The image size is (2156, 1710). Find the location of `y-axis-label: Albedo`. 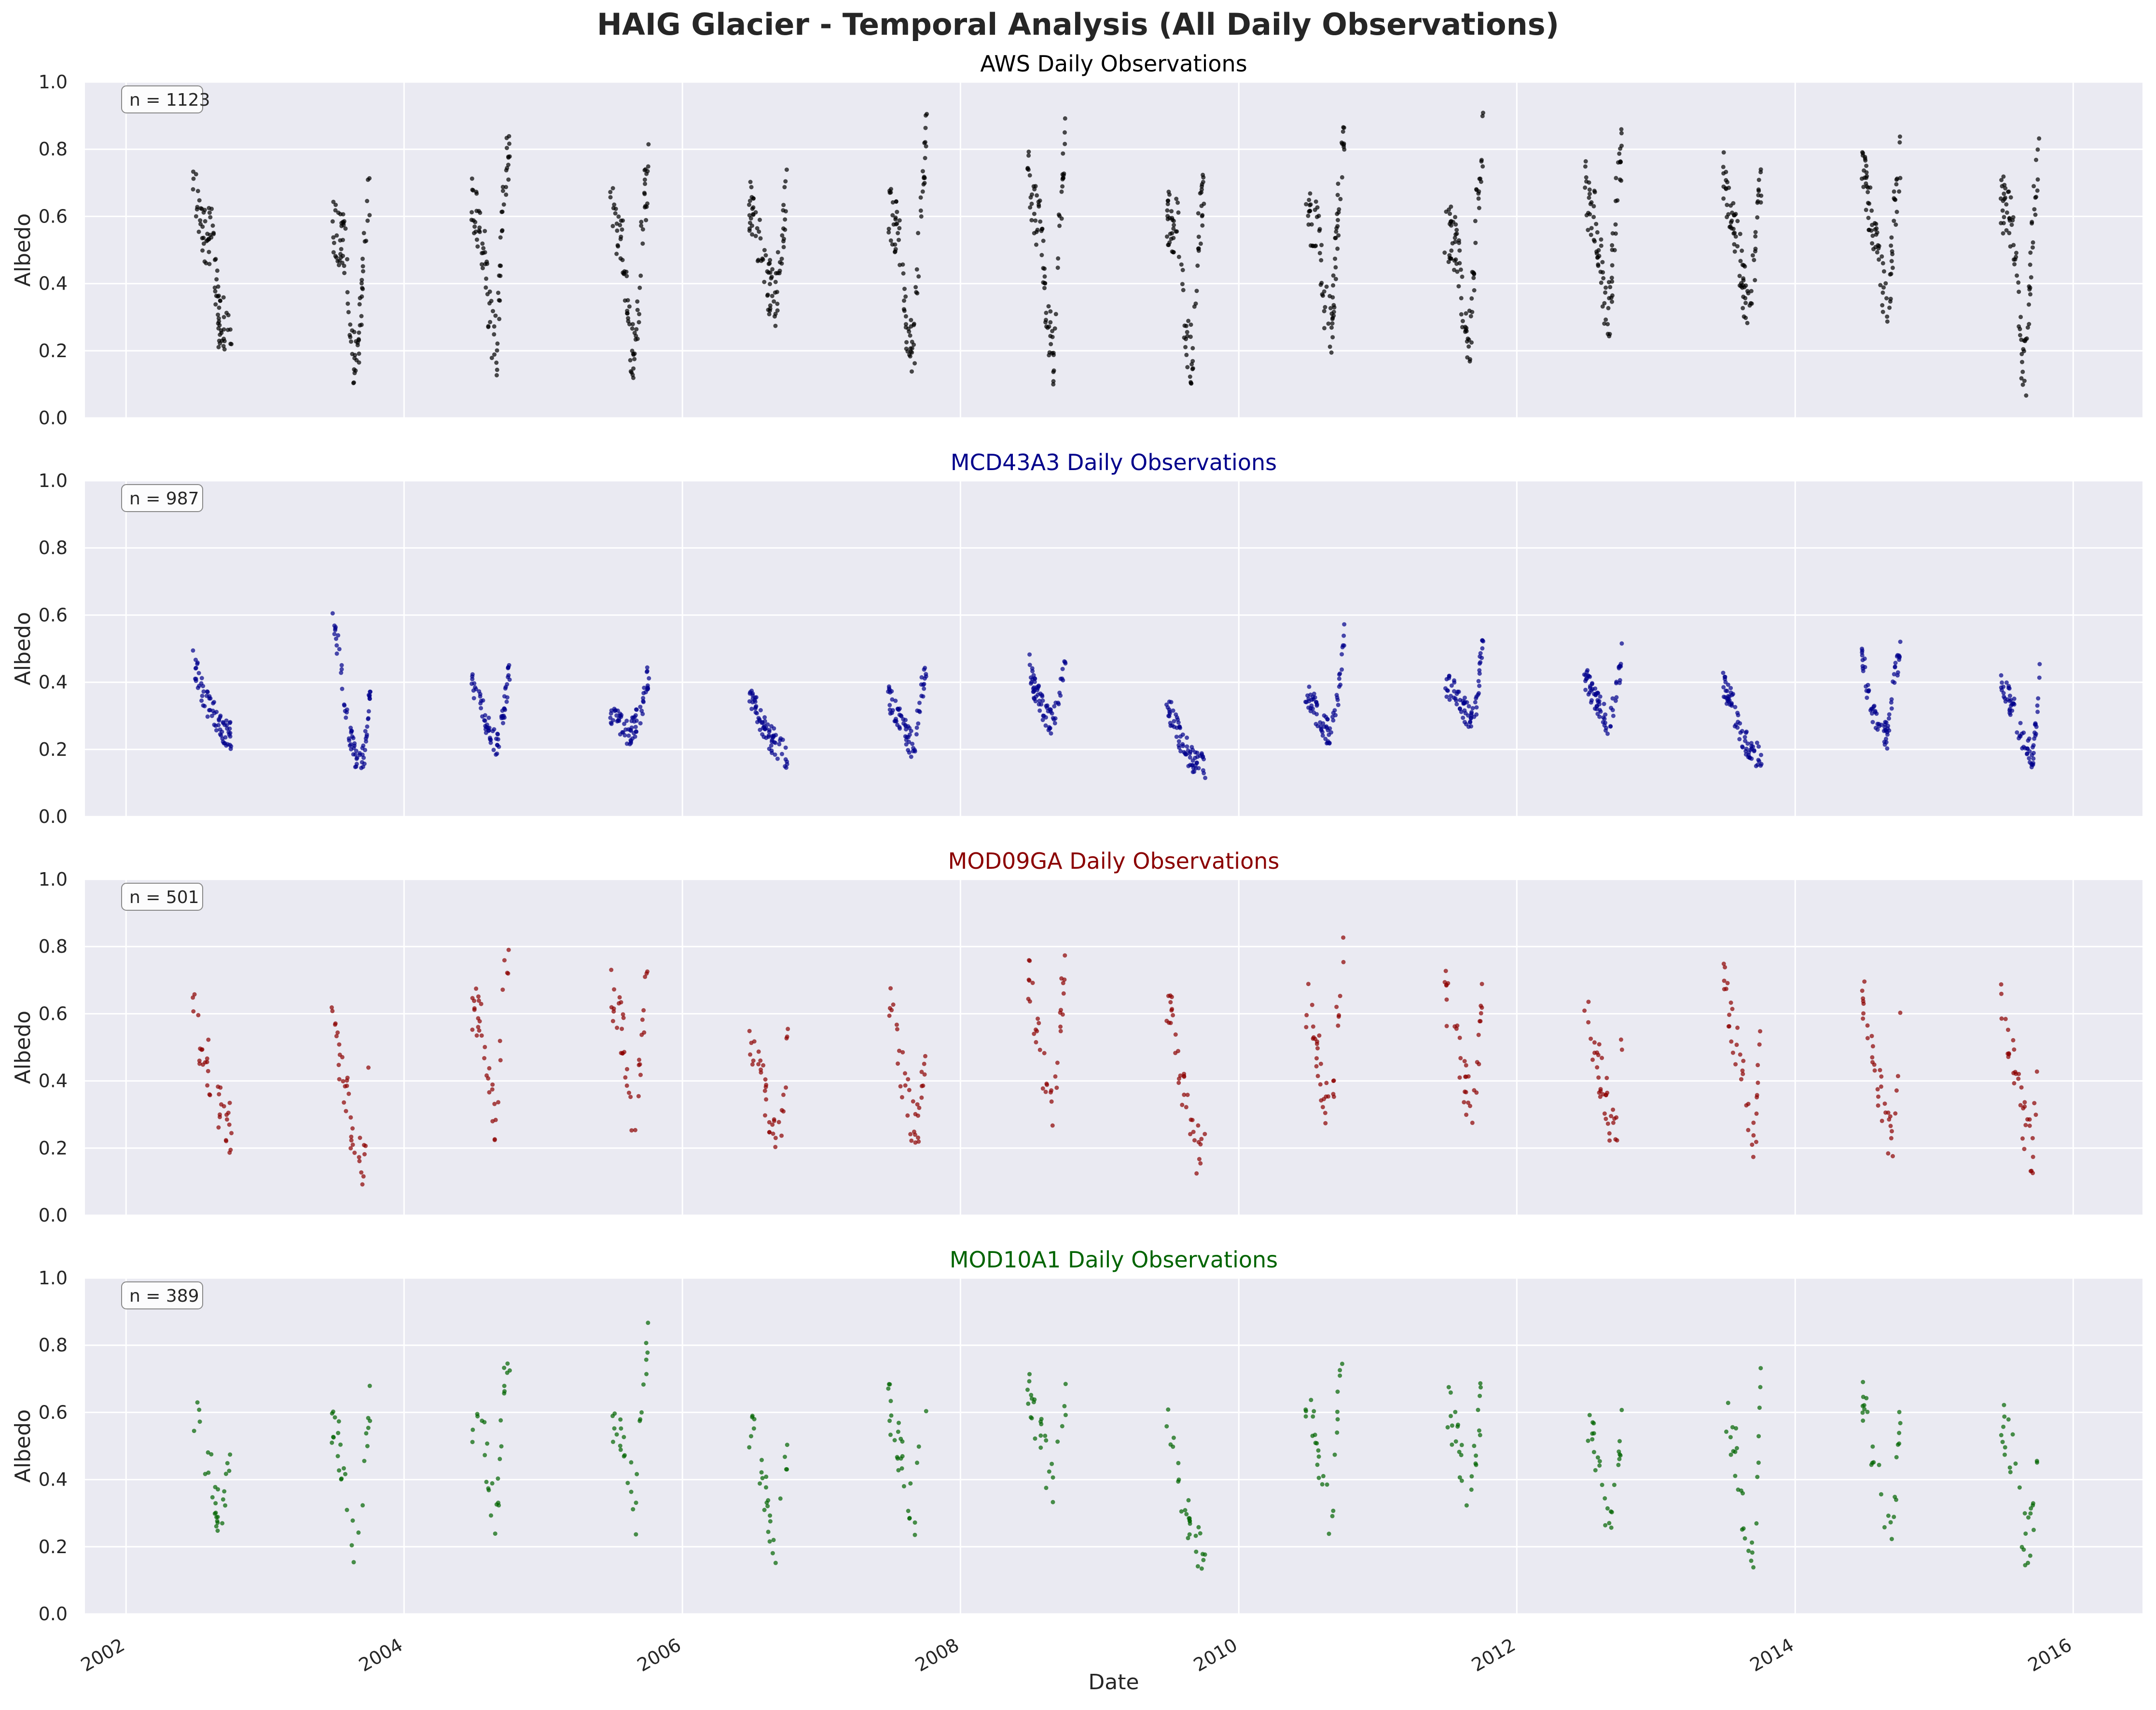

y-axis-label: Albedo is located at coordinates (23, 648).